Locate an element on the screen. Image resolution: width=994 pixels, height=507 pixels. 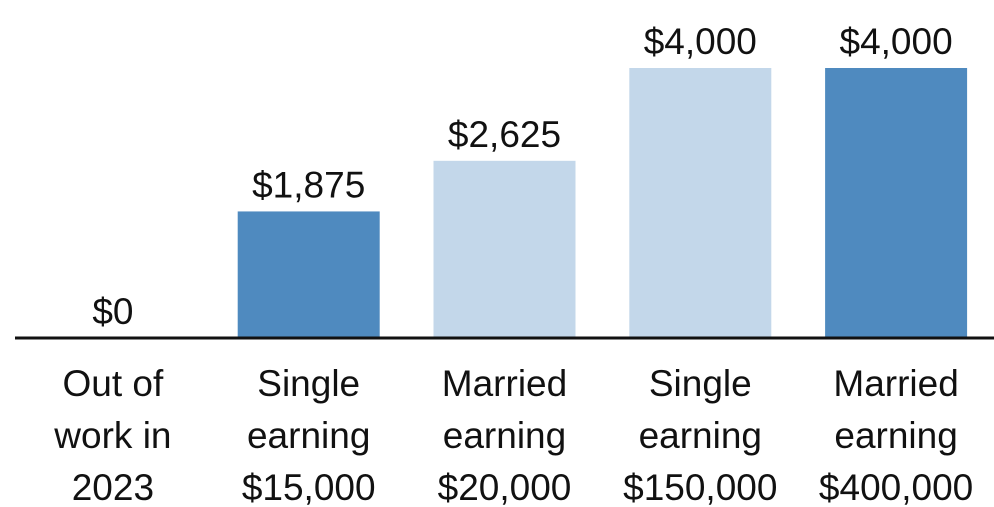
value-label: $1,875 is located at coordinates (308, 184).